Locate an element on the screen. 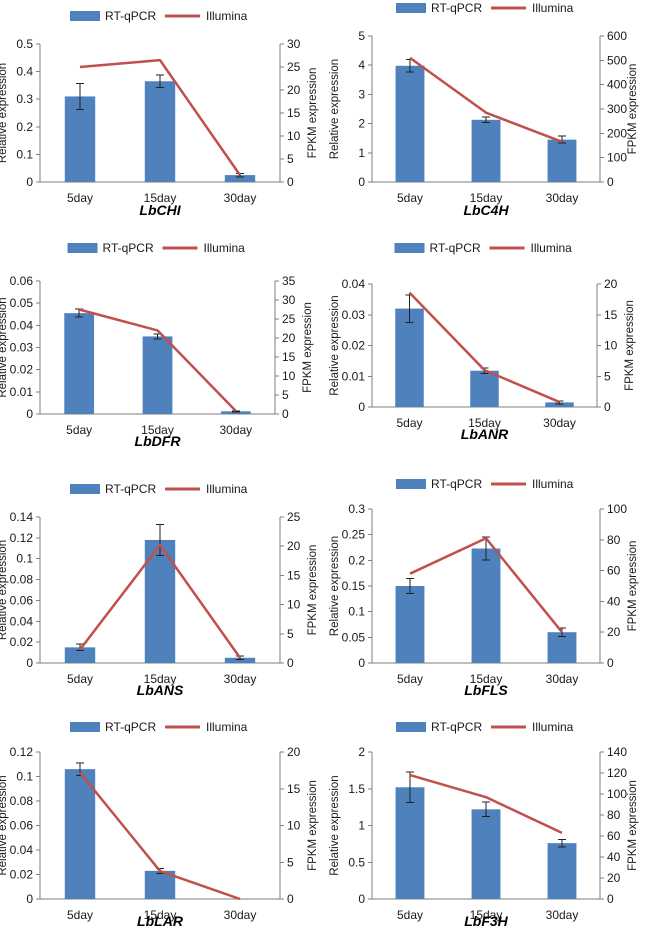 This screenshot has width=660, height=946. left-tick-label: 5 is located at coordinates (361, 36).